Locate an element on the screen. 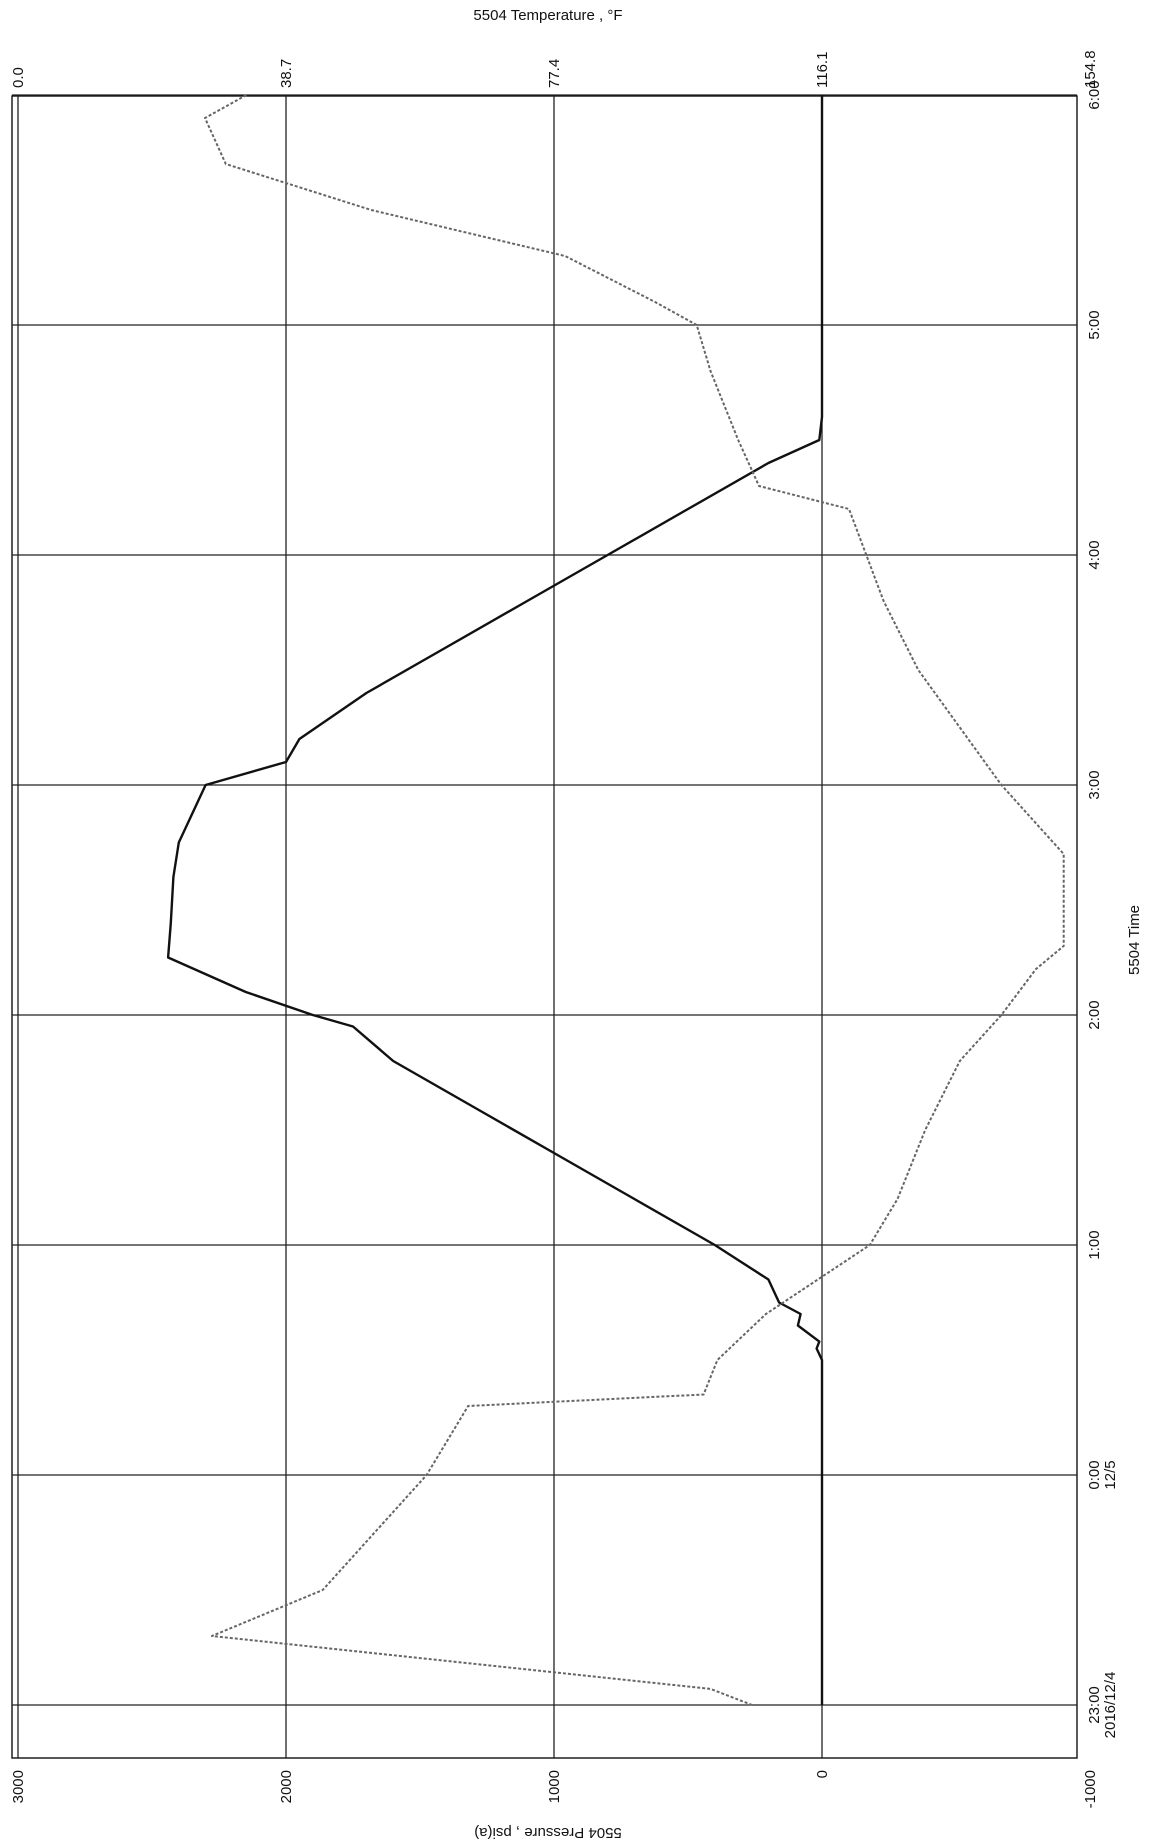  pressure-tick-label: -1000 is located at coordinates (1090, 1789).